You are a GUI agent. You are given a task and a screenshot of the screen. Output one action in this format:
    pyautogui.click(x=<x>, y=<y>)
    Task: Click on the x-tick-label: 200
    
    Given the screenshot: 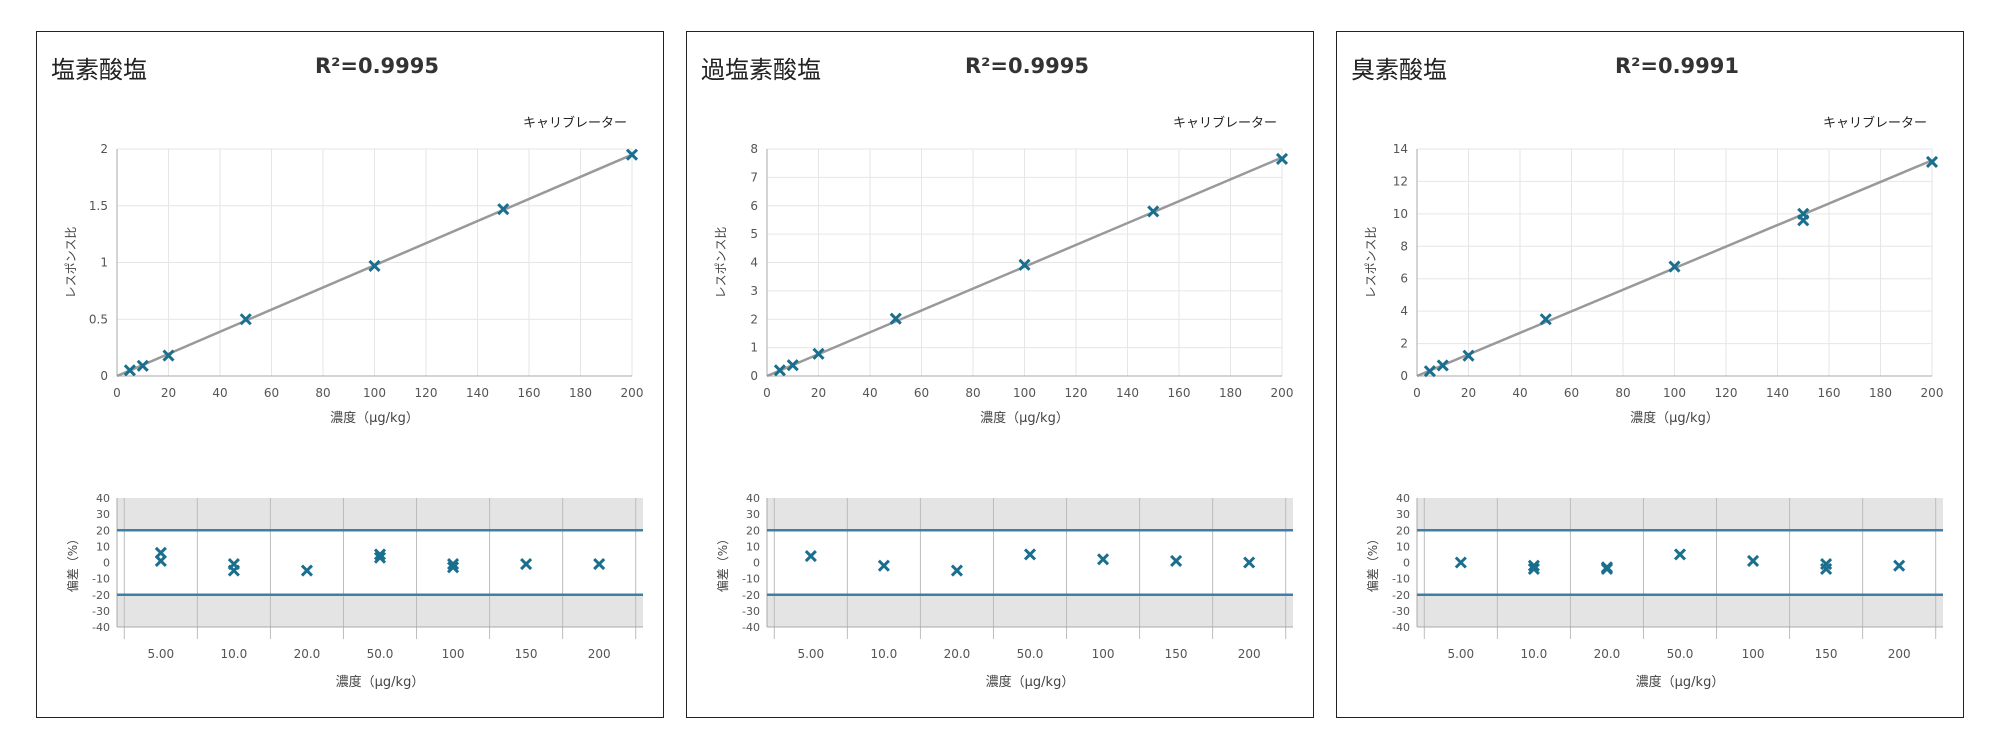 What is the action you would take?
    pyautogui.click(x=1932, y=393)
    